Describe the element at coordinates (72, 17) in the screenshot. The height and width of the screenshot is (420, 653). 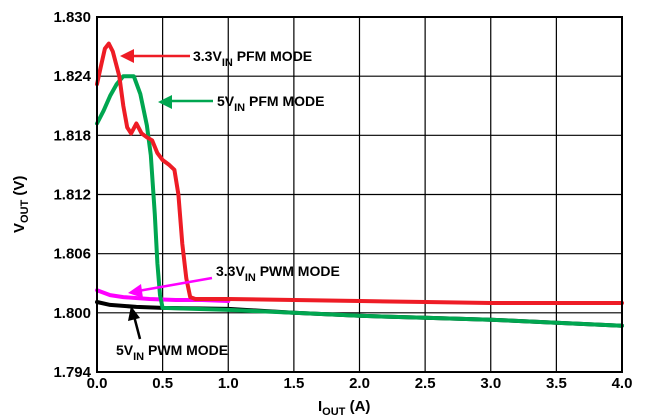
I see `y-tick-label: 1.830` at that location.